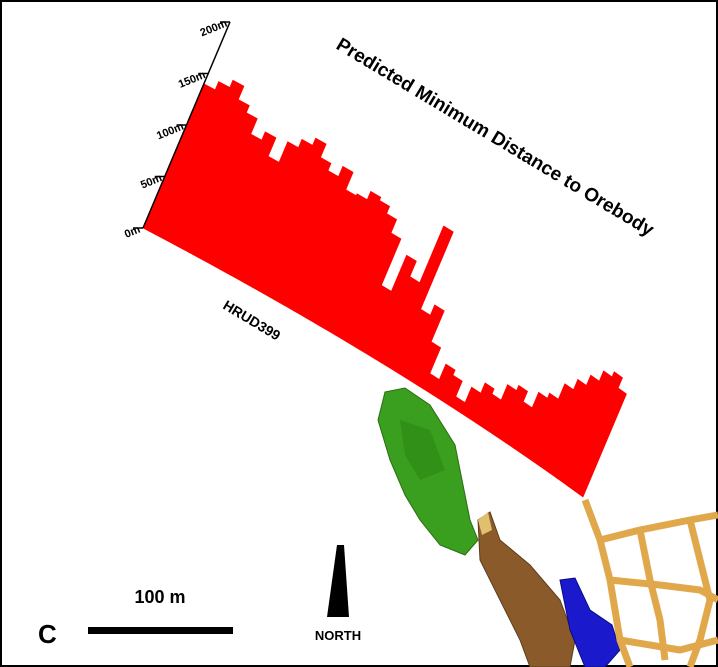 This screenshot has height=667, width=718. What do you see at coordinates (428, 471) in the screenshot?
I see `orebody-green` at bounding box center [428, 471].